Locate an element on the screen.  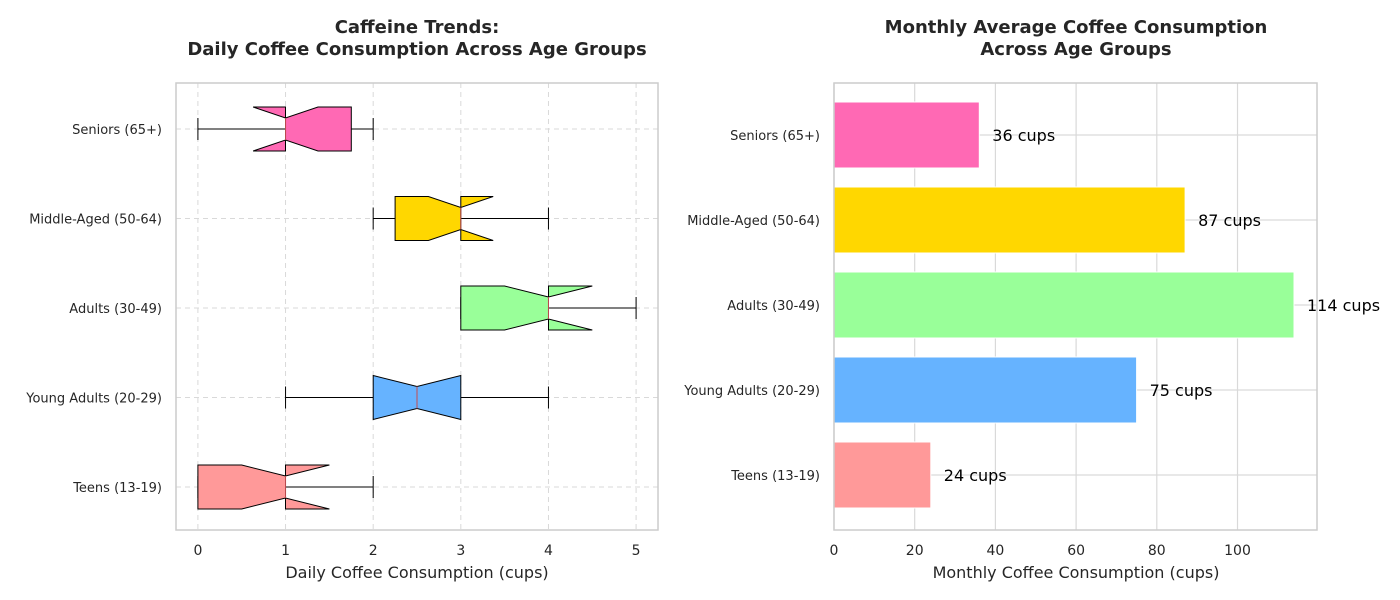
boxplot-x-tick-label: 3 is located at coordinates (460, 551).